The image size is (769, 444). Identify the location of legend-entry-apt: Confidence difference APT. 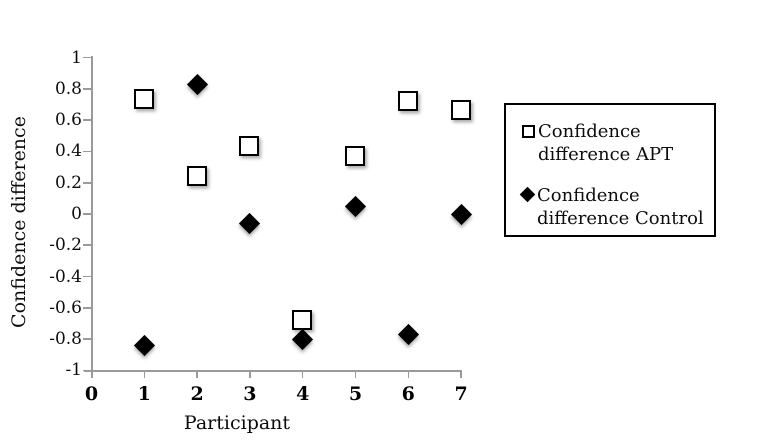
(597, 143).